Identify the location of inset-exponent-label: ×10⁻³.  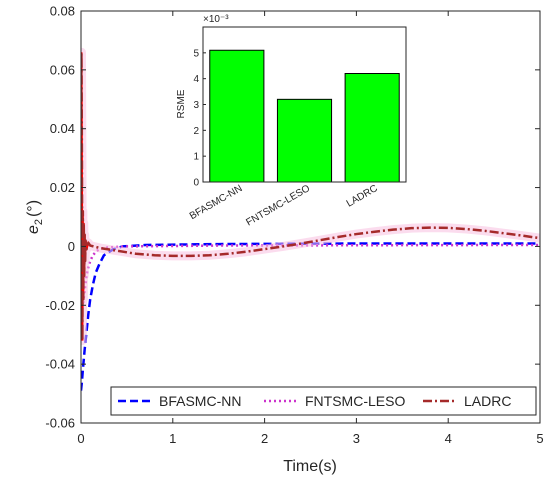
(216, 19).